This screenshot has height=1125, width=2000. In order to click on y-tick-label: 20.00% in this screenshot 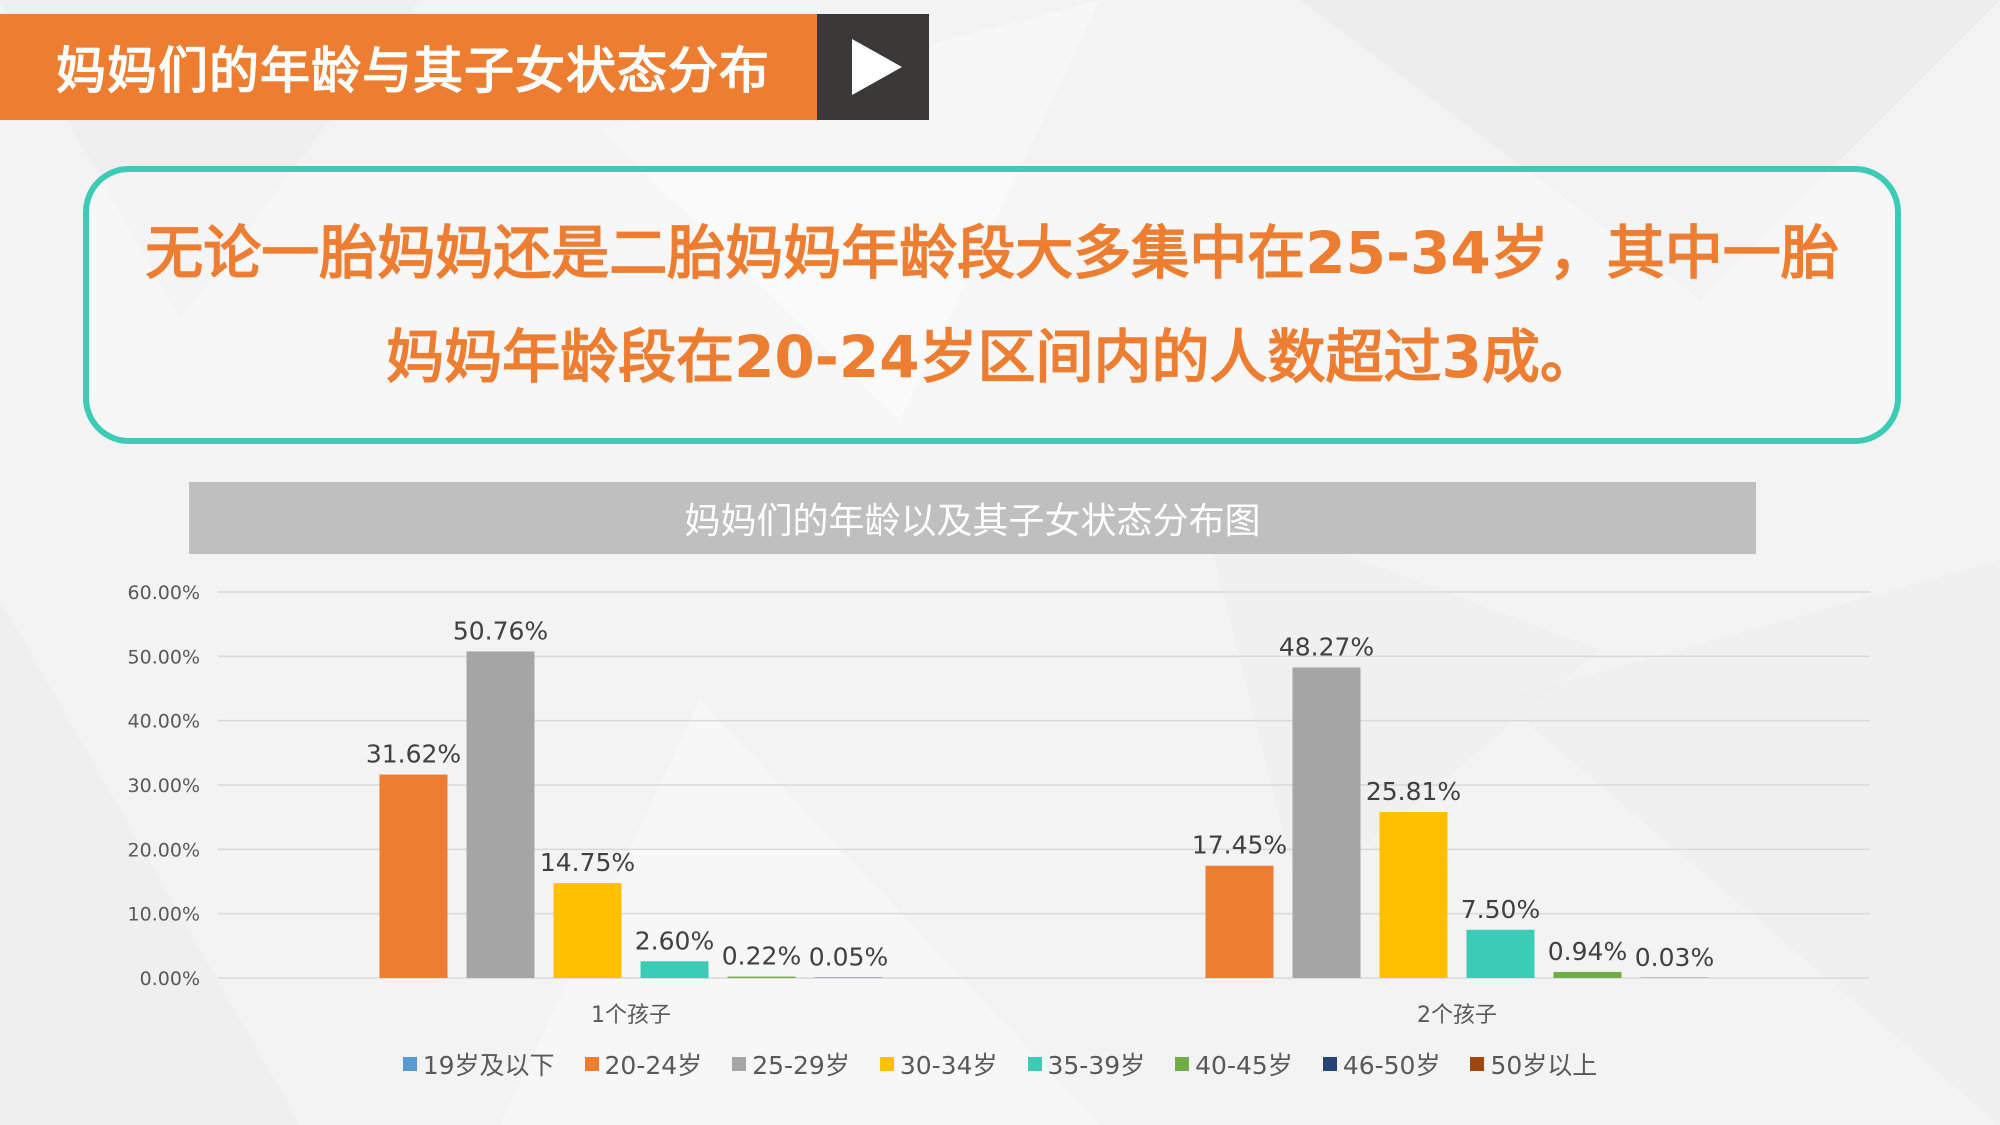, I will do `click(164, 850)`.